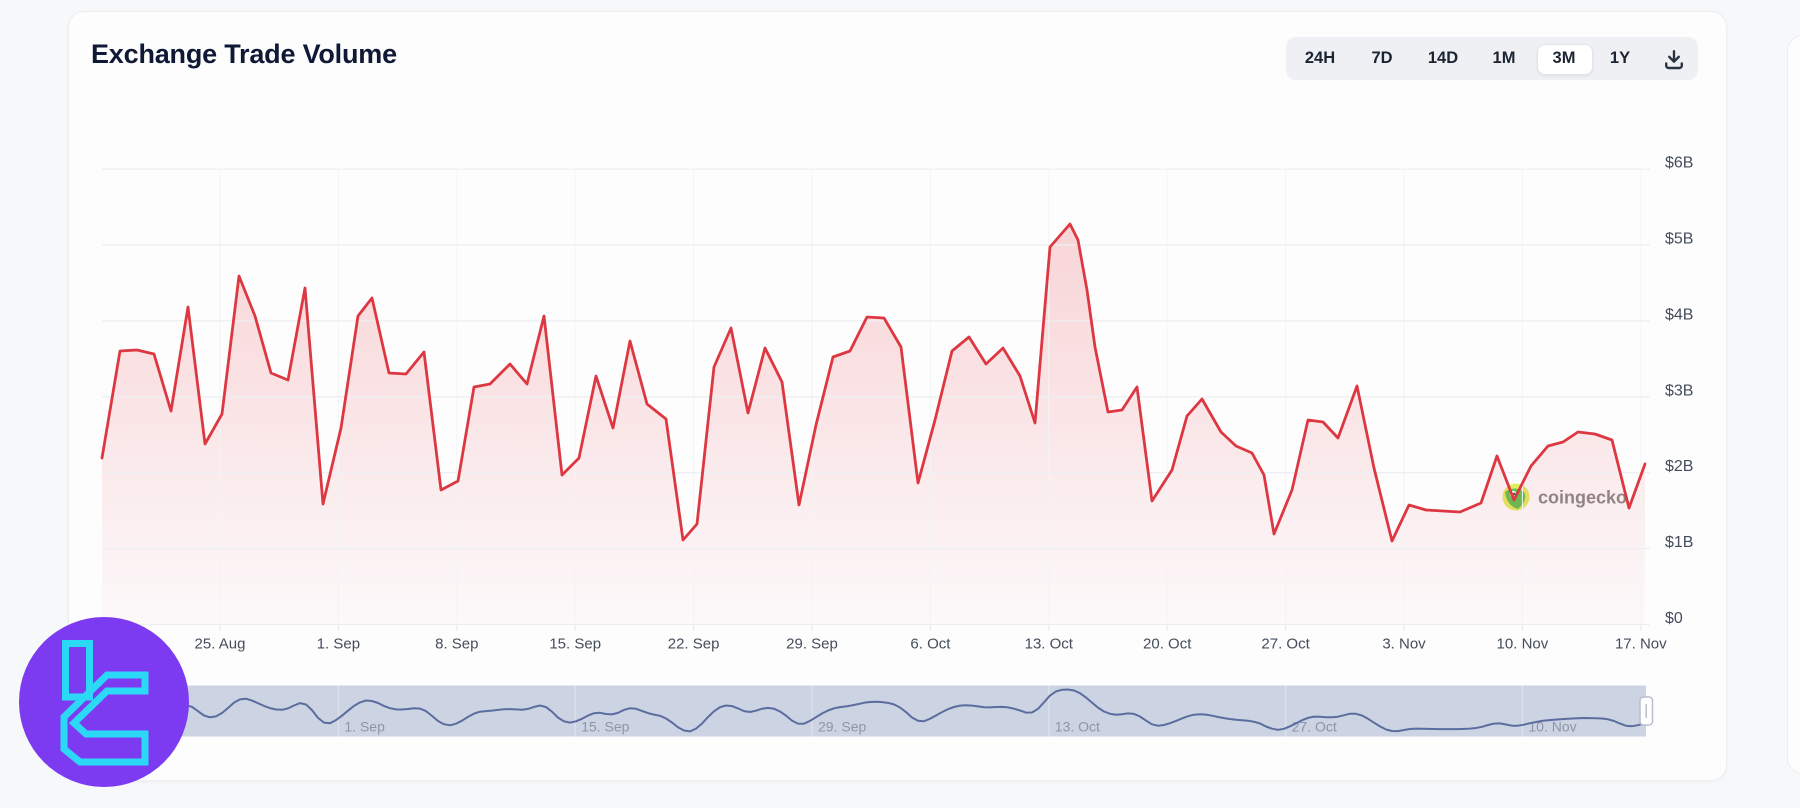  What do you see at coordinates (1404, 644) in the screenshot?
I see `svg-text: 3. Nov` at bounding box center [1404, 644].